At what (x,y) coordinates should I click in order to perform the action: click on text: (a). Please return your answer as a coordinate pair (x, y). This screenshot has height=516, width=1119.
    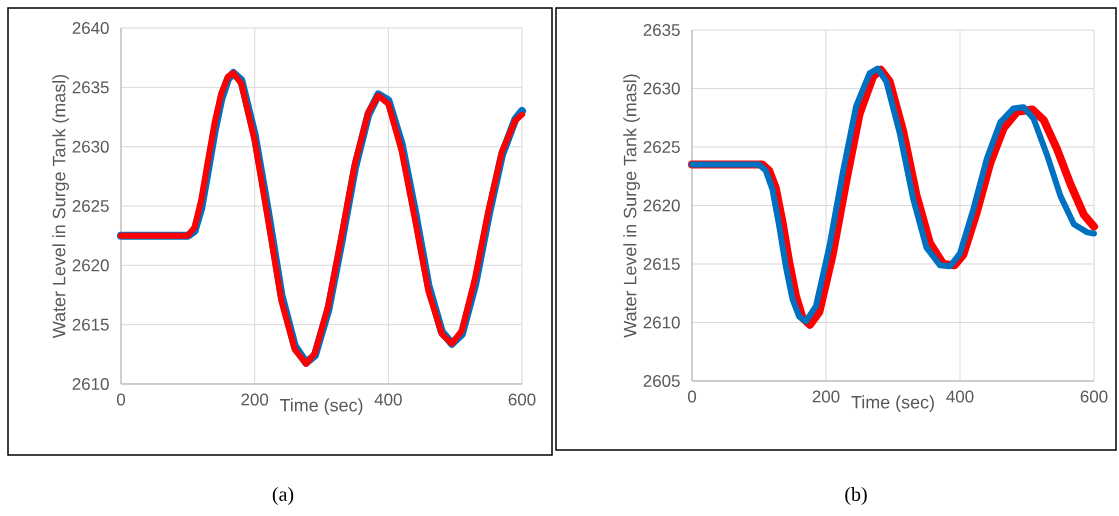
    Looking at the image, I should click on (283, 496).